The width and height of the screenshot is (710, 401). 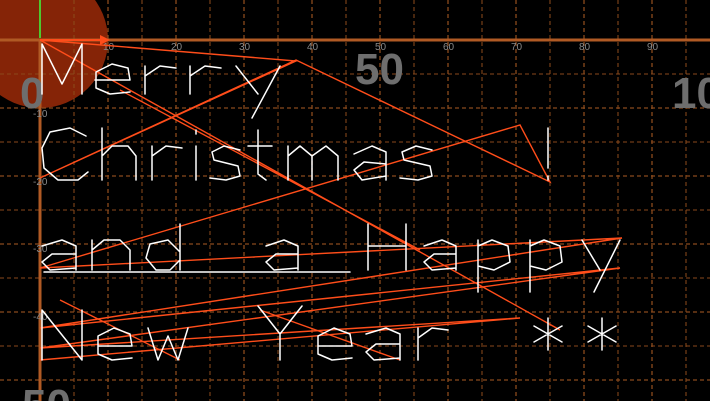 What do you see at coordinates (81, 355) in the screenshot?
I see `line-4-text: New Year **` at bounding box center [81, 355].